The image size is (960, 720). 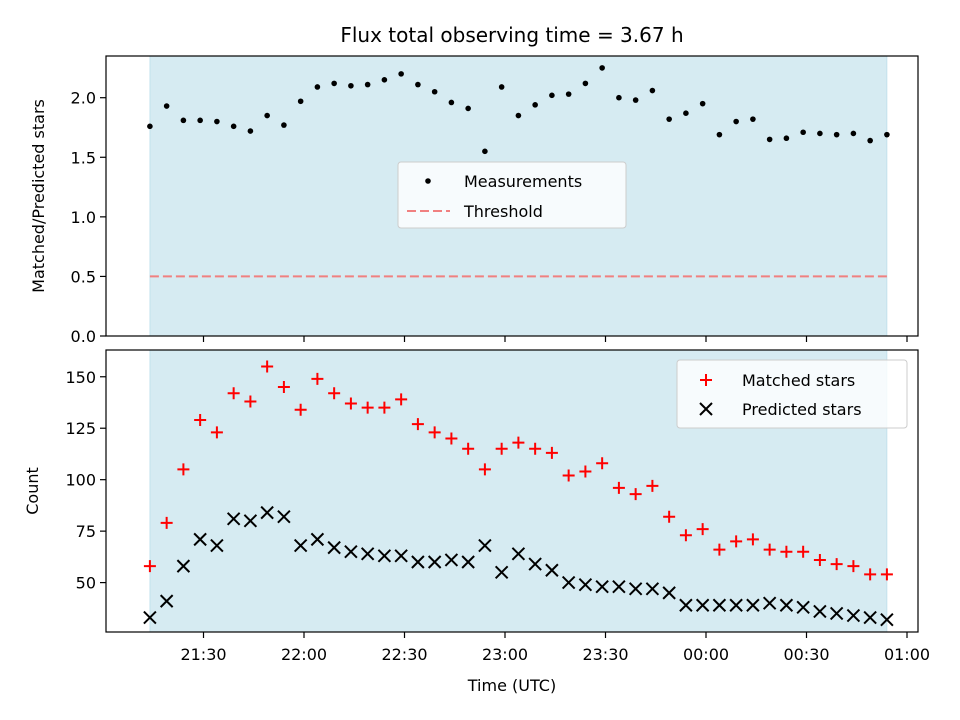 What do you see at coordinates (83, 276) in the screenshot?
I see `y-tick-label: 0.5` at bounding box center [83, 276].